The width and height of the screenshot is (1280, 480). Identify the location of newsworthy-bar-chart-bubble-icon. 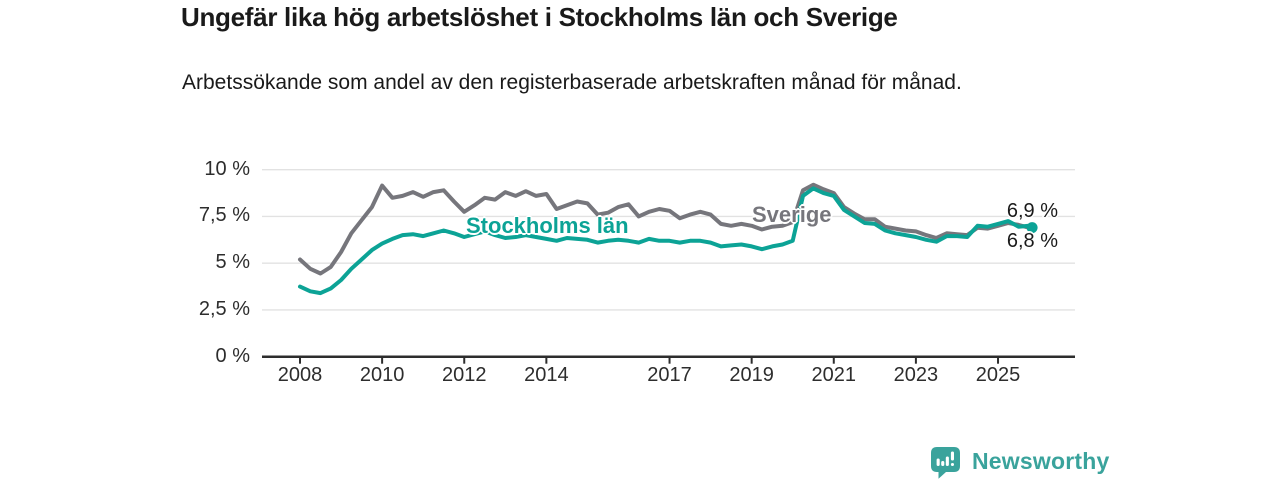
(945, 462).